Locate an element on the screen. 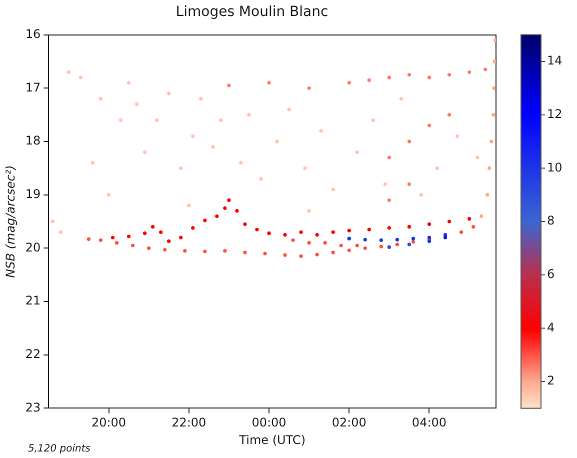 Image resolution: width=577 pixels, height=458 pixels. color-bar-label: 4 is located at coordinates (551, 327).